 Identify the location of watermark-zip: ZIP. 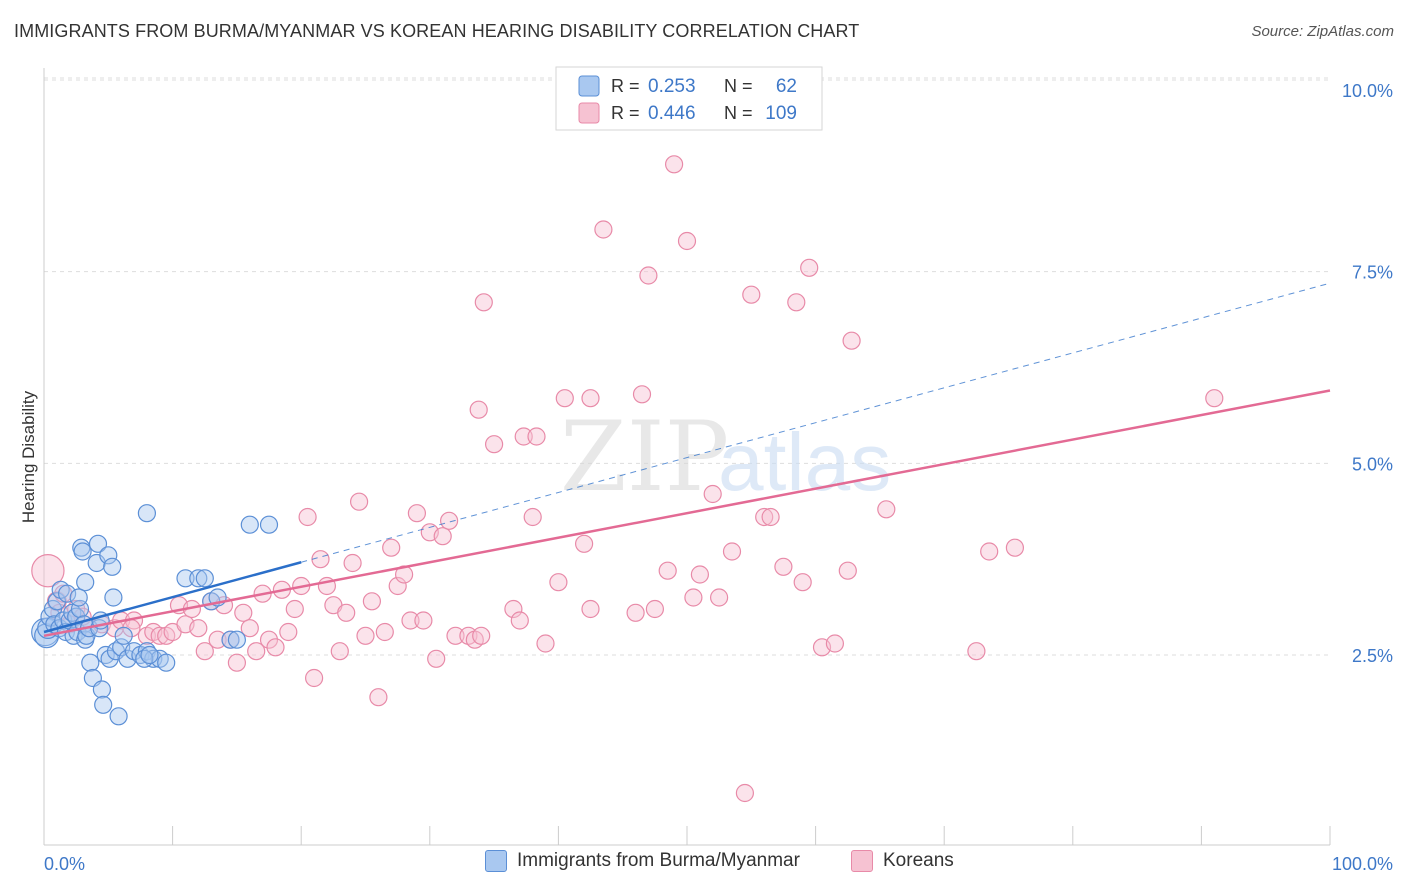
(644, 457).